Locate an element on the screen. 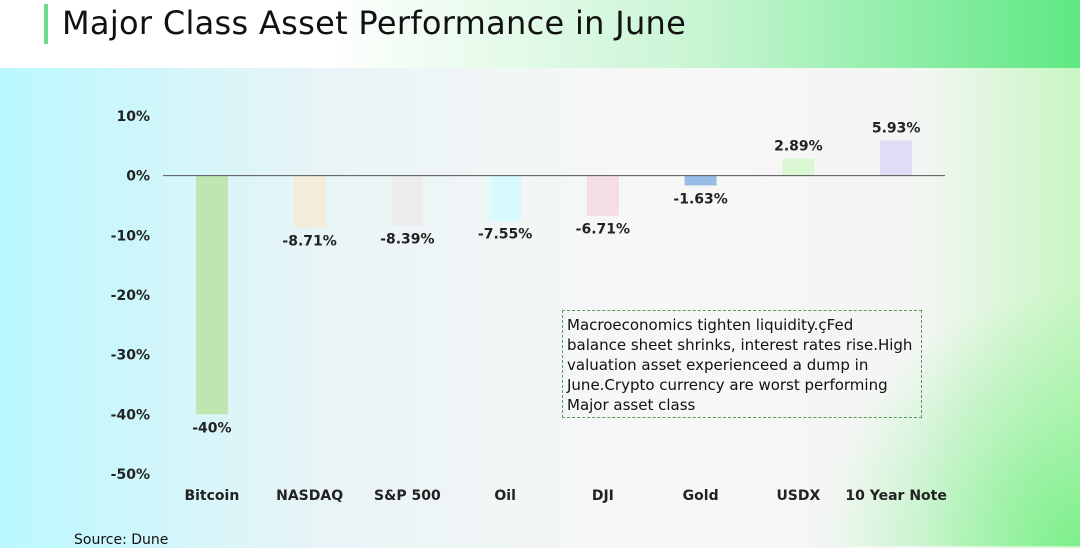 The image size is (1080, 548). y-tick-label: -20% is located at coordinates (130, 296).